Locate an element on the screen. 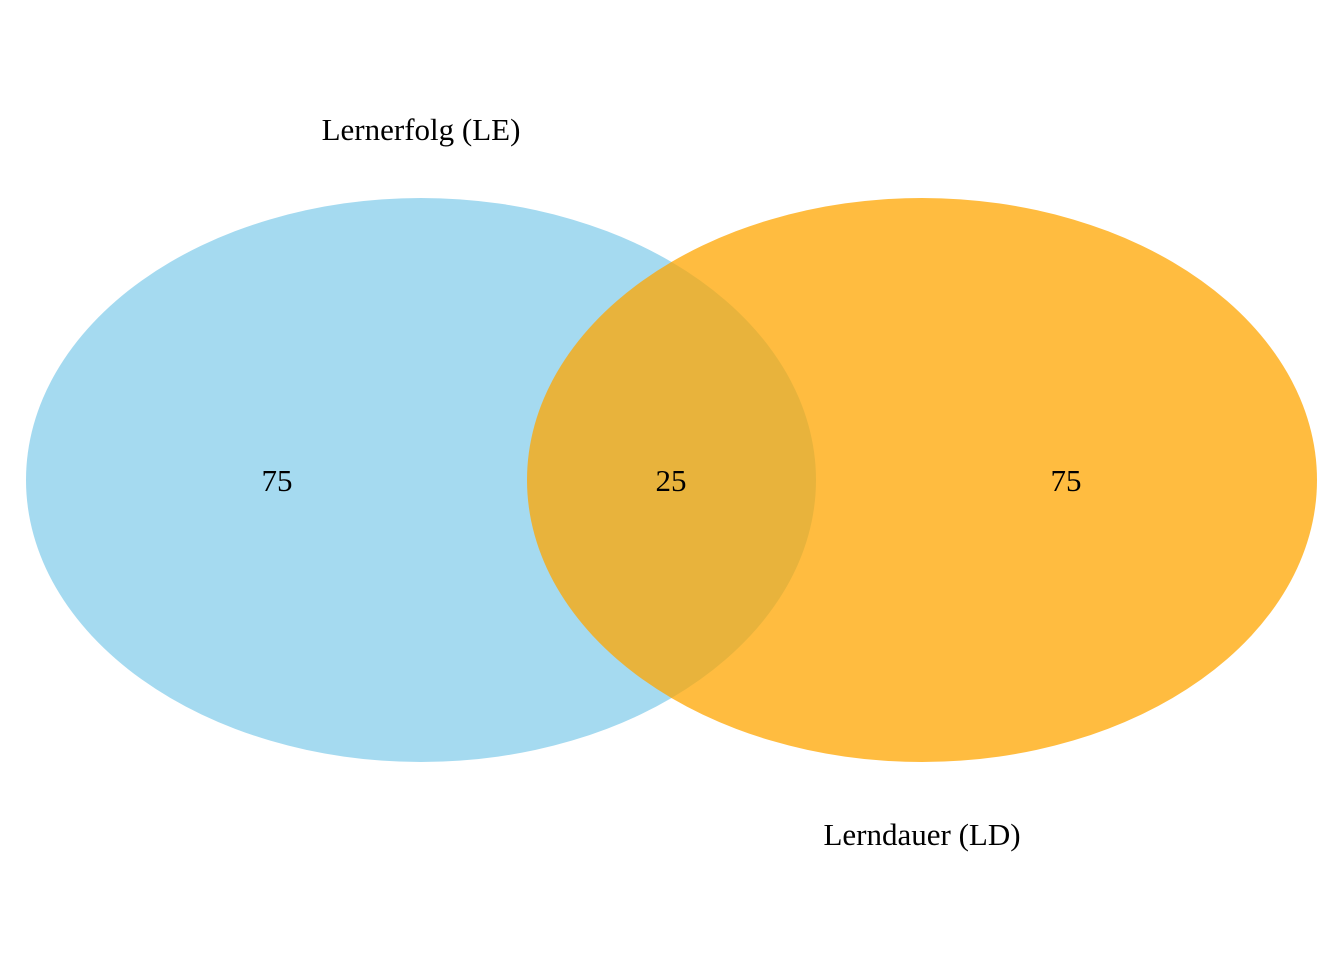 This screenshot has width=1344, height=960. set-label-lerndauer: Lerndauer (LD) is located at coordinates (921, 834).